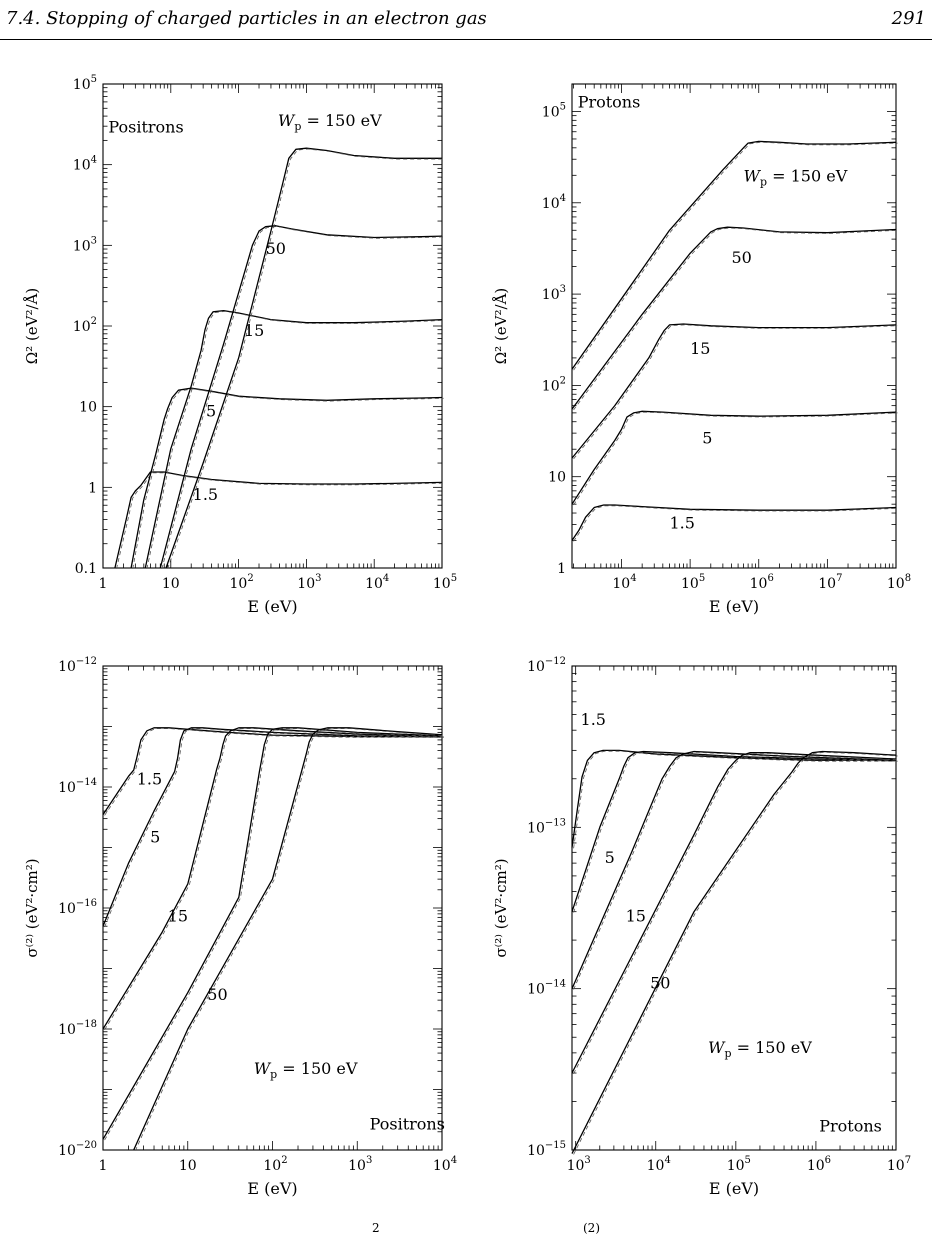  What do you see at coordinates (145, 127) in the screenshot?
I see `annotation-0: Positrons` at bounding box center [145, 127].